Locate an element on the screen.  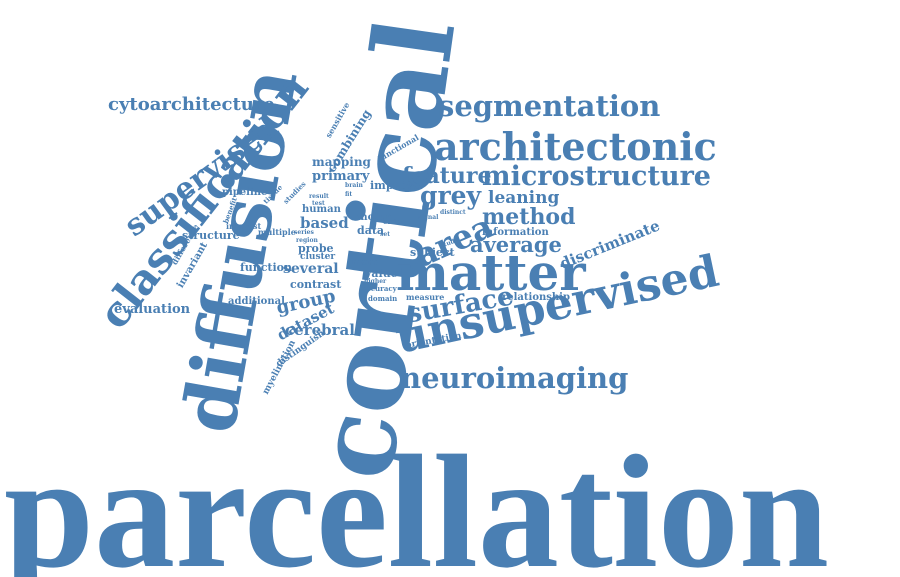
word-cerebral: cerebral is located at coordinates (320, 330).